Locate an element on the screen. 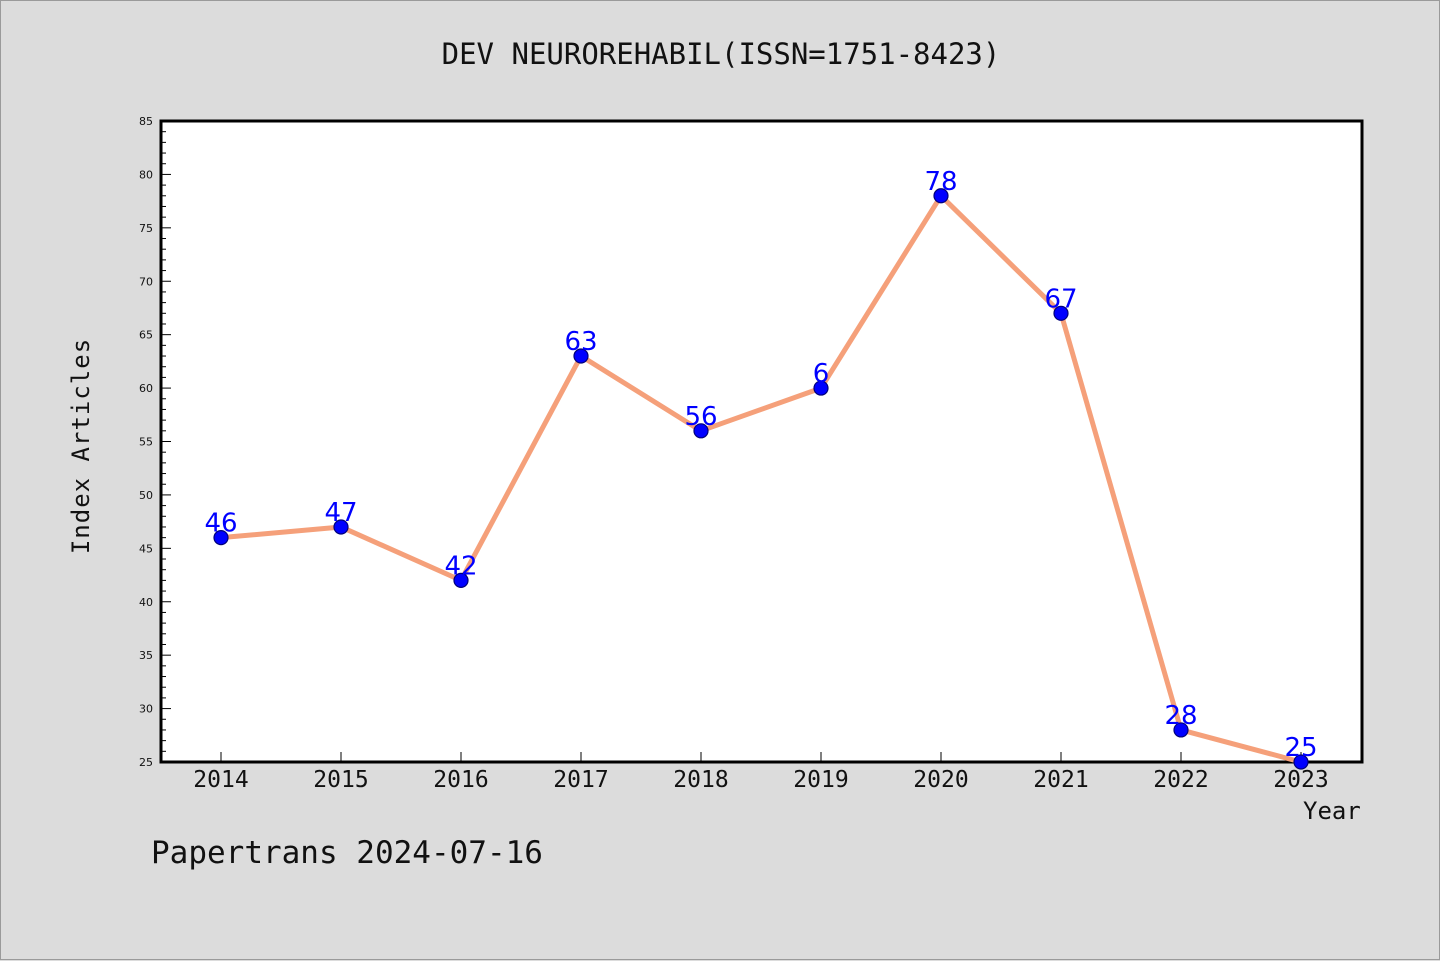 The height and width of the screenshot is (961, 1440). y-tick-label: 40 is located at coordinates (146, 602).